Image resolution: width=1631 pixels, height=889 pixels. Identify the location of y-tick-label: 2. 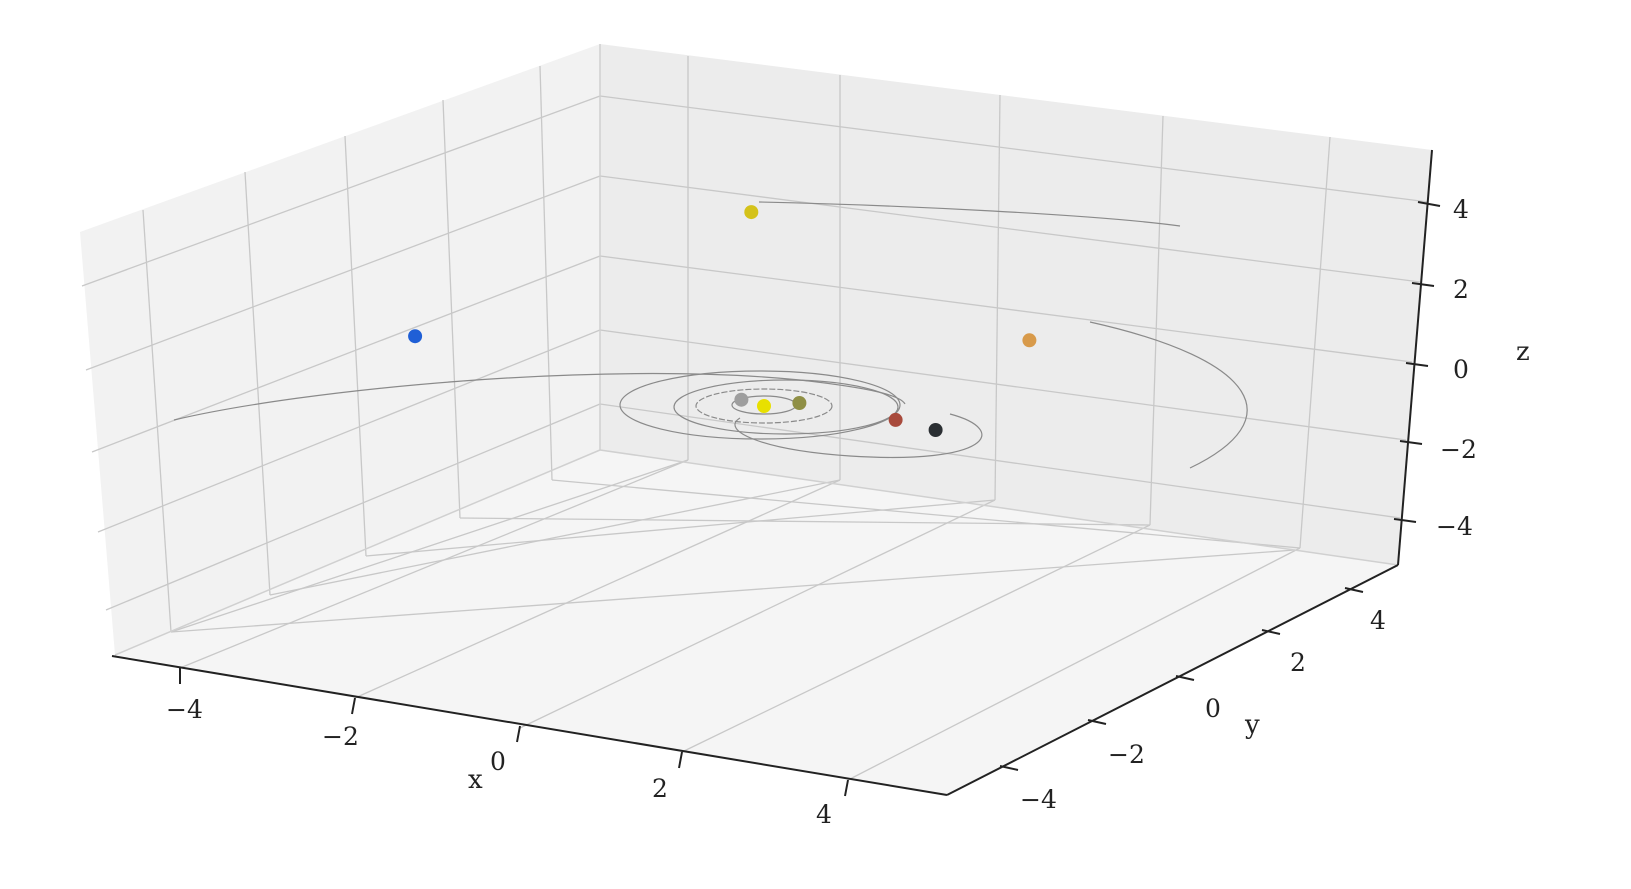
(1298, 662).